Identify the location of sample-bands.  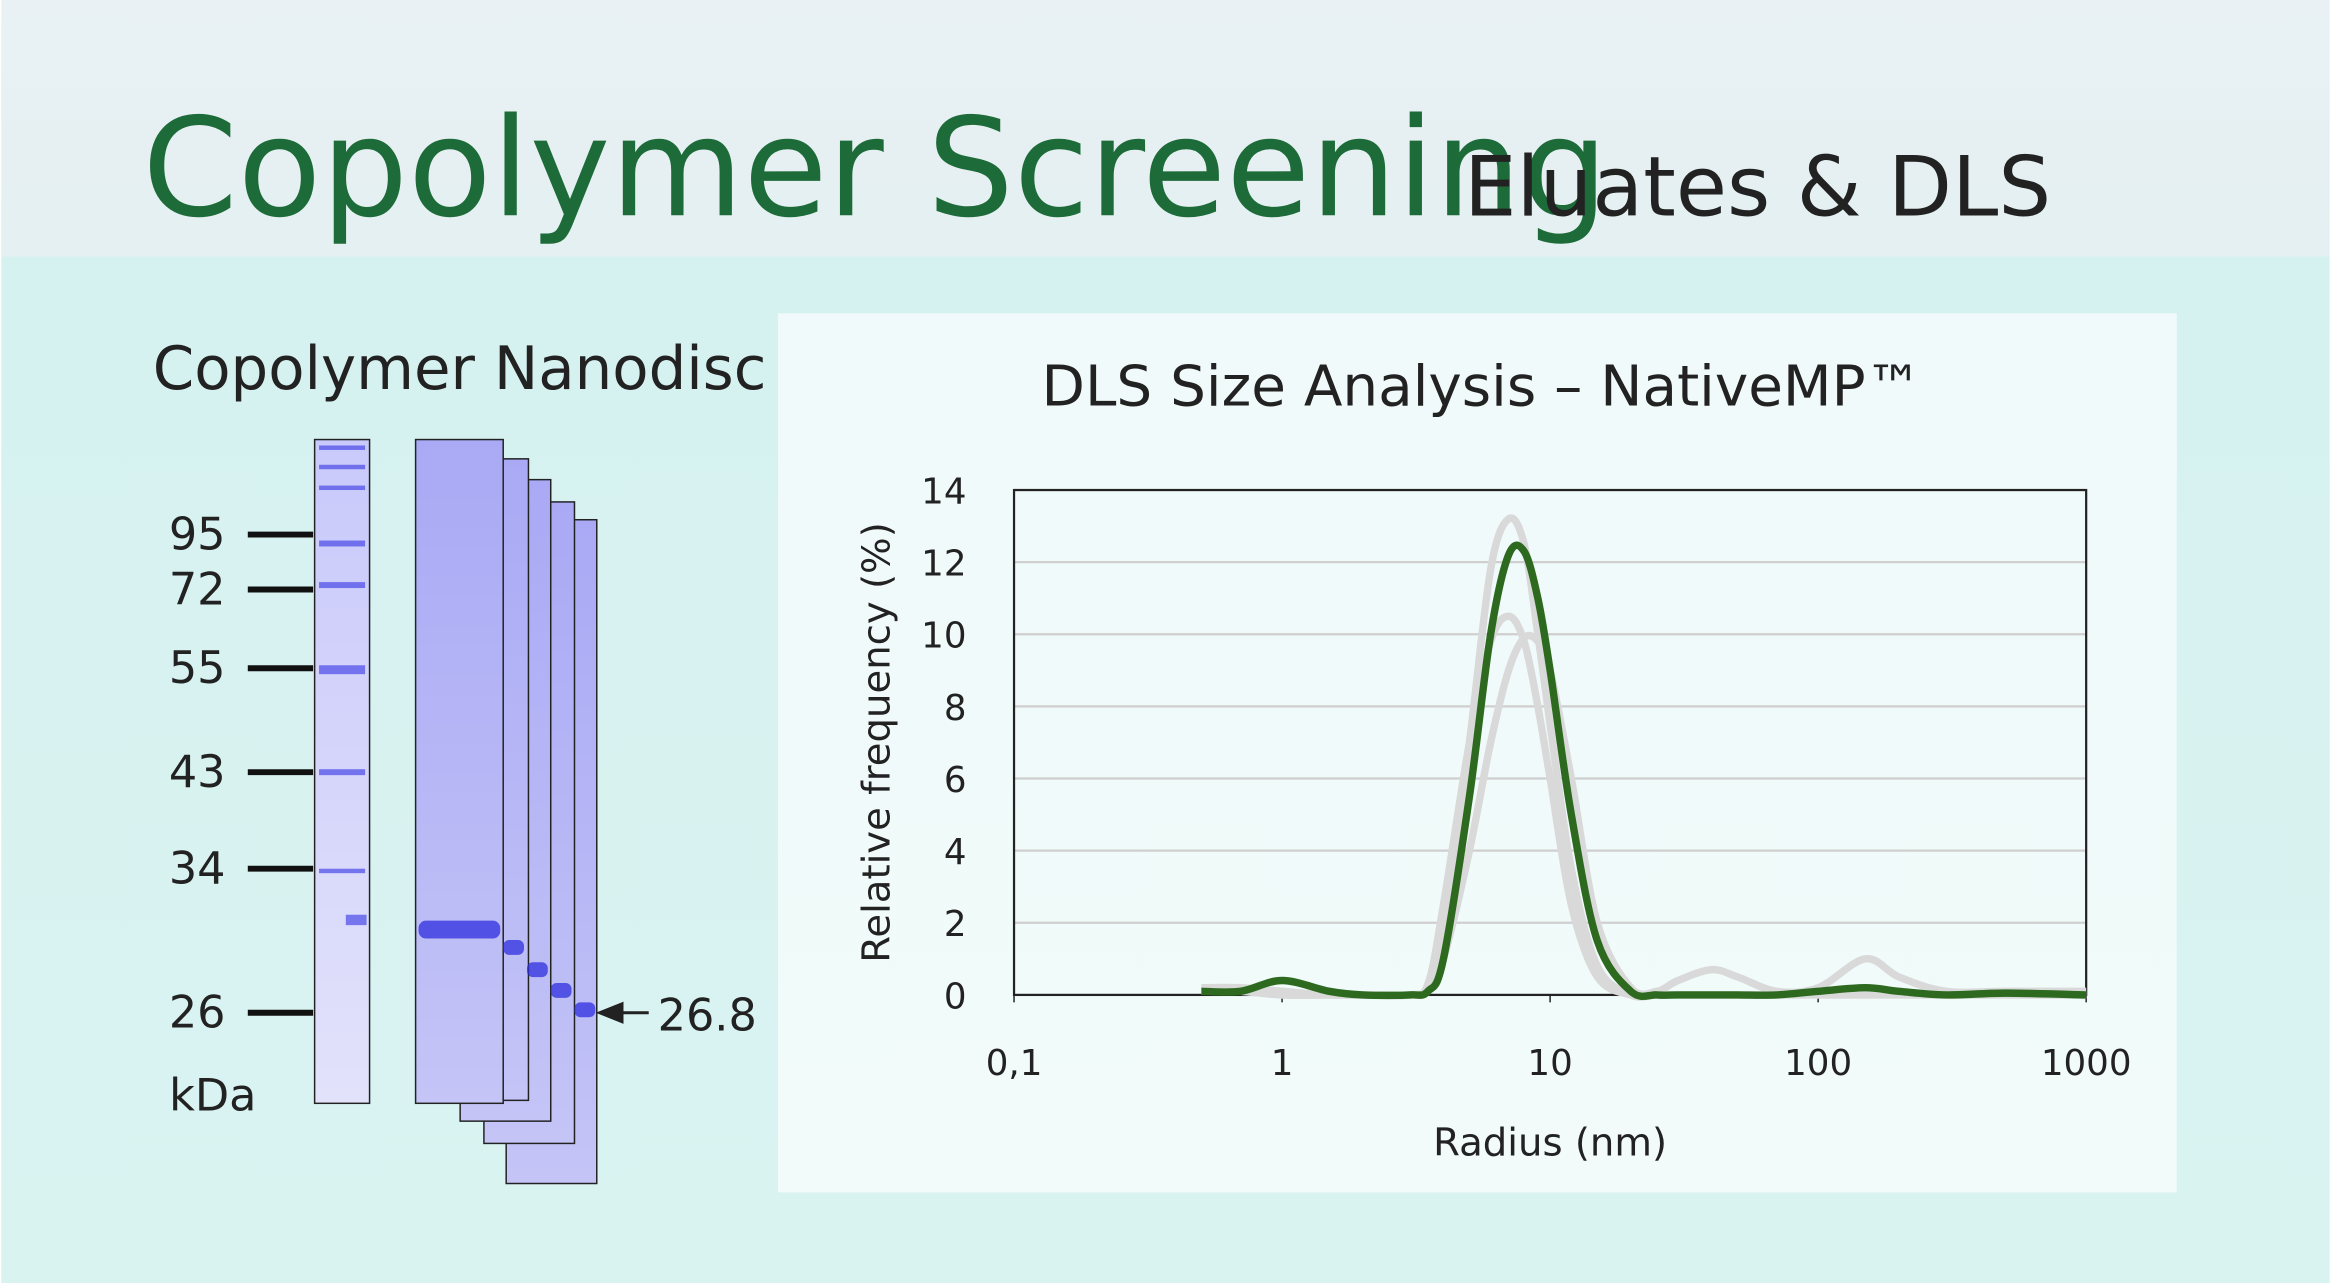
(507, 969).